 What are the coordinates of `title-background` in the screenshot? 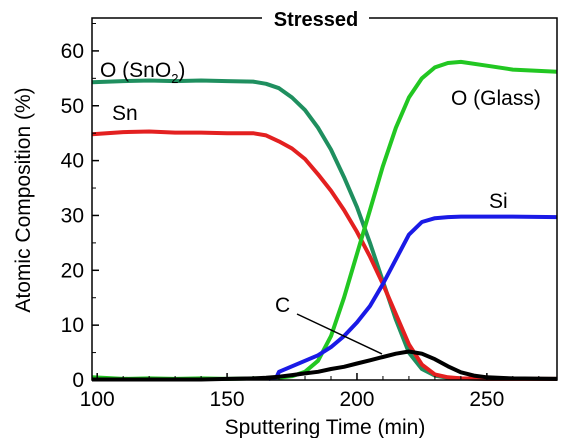 It's located at (315, 19).